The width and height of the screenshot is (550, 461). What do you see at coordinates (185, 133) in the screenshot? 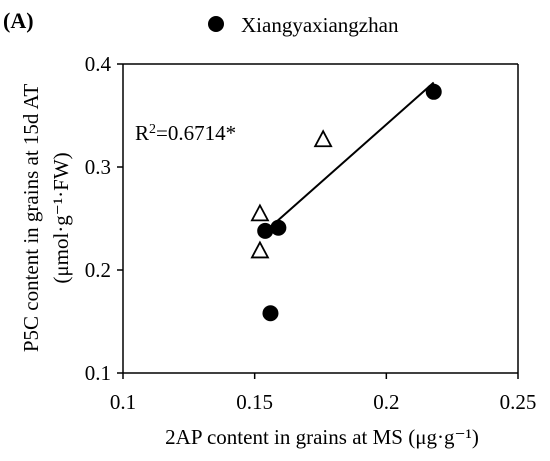
I see `r-squared-annotation: R2=0.6714*` at bounding box center [185, 133].